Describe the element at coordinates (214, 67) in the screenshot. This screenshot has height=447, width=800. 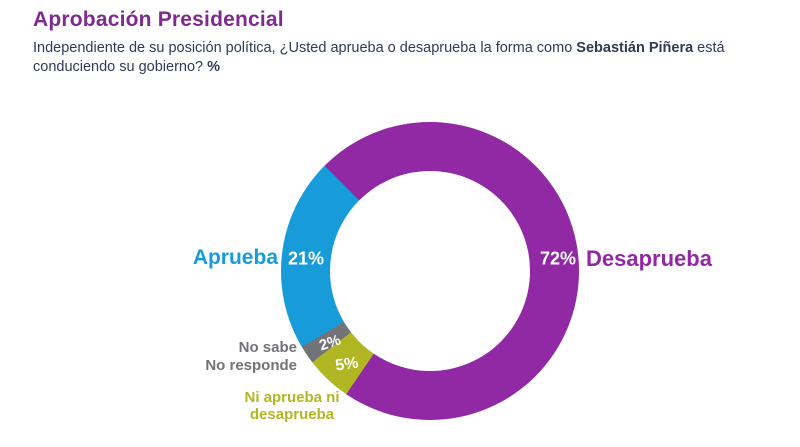
I see `question-units: %` at that location.